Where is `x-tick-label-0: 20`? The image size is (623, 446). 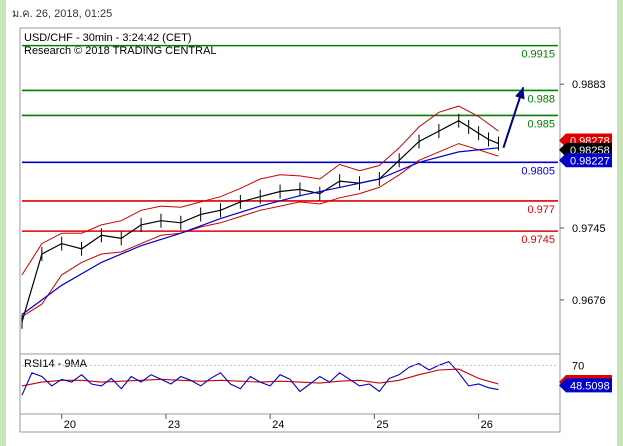
x-tick-label-0: 20 is located at coordinates (70, 425).